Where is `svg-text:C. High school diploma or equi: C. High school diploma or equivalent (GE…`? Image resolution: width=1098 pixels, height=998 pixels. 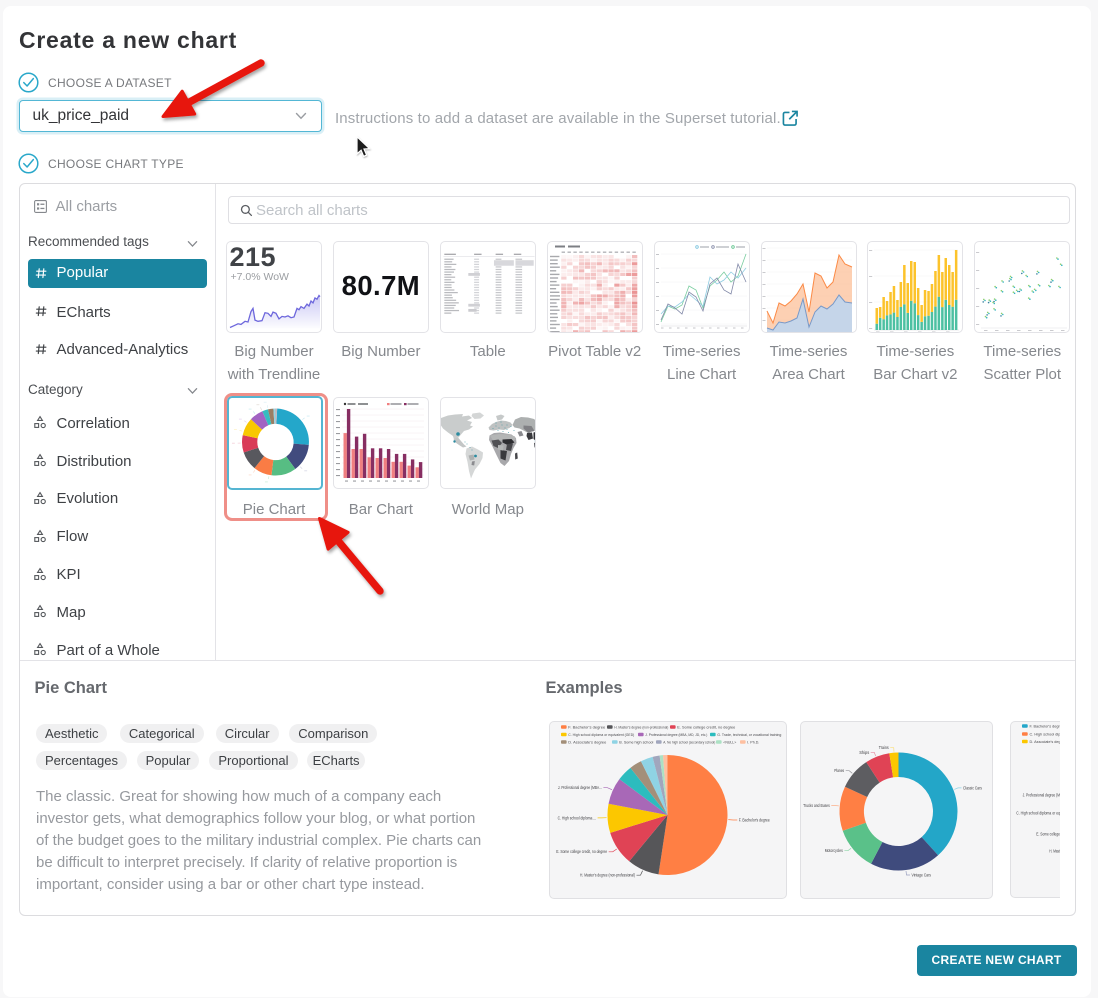 svg-text:C. High school diploma or equi: C. High school diploma or equivalent (GE… is located at coordinates (601, 734).